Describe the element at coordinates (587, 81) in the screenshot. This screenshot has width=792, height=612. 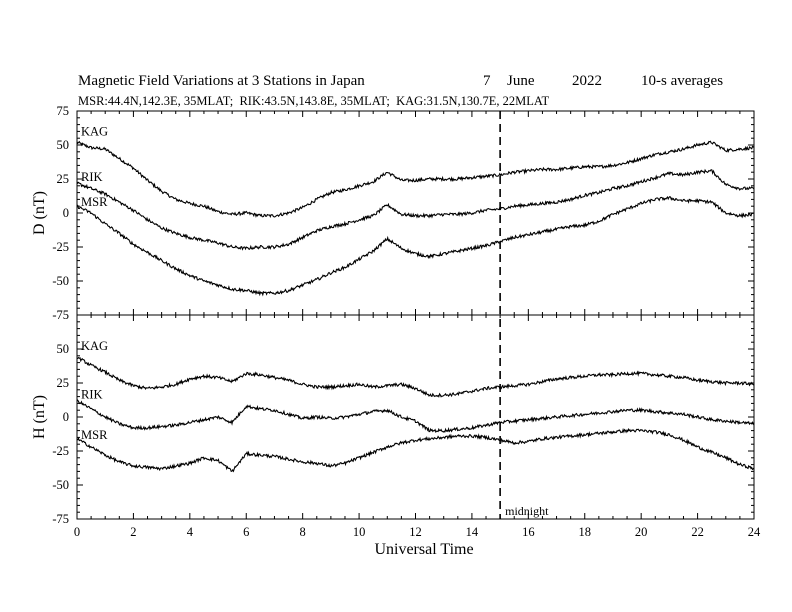
I see `title-year: 2022` at that location.